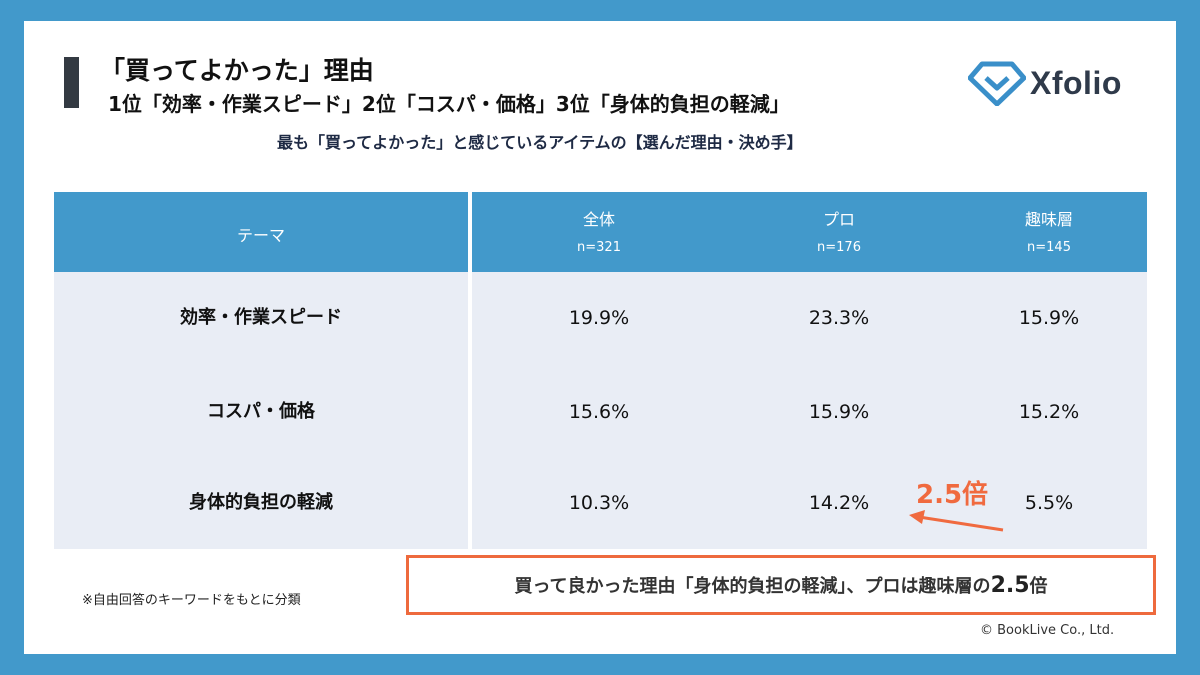 This screenshot has height=675, width=1200. Describe the element at coordinates (1049, 232) in the screenshot. I see `col-header-hobby: 趣味層 n=145` at that location.